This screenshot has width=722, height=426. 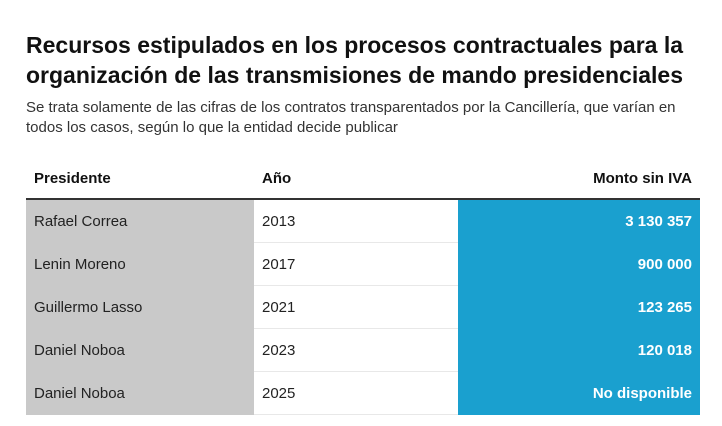 I want to click on table-row: Rafael Correa 2013 3 130 357, so click(x=363, y=221).